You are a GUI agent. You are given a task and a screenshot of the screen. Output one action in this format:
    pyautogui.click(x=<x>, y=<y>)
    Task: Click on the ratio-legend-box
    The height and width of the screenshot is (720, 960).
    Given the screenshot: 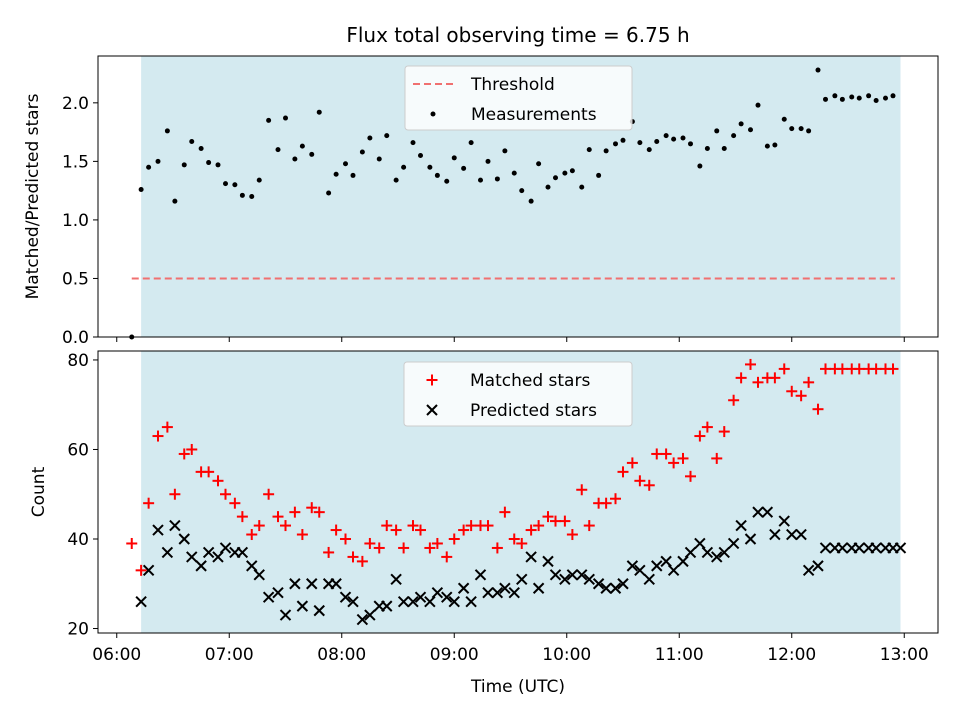 What is the action you would take?
    pyautogui.click(x=518, y=98)
    